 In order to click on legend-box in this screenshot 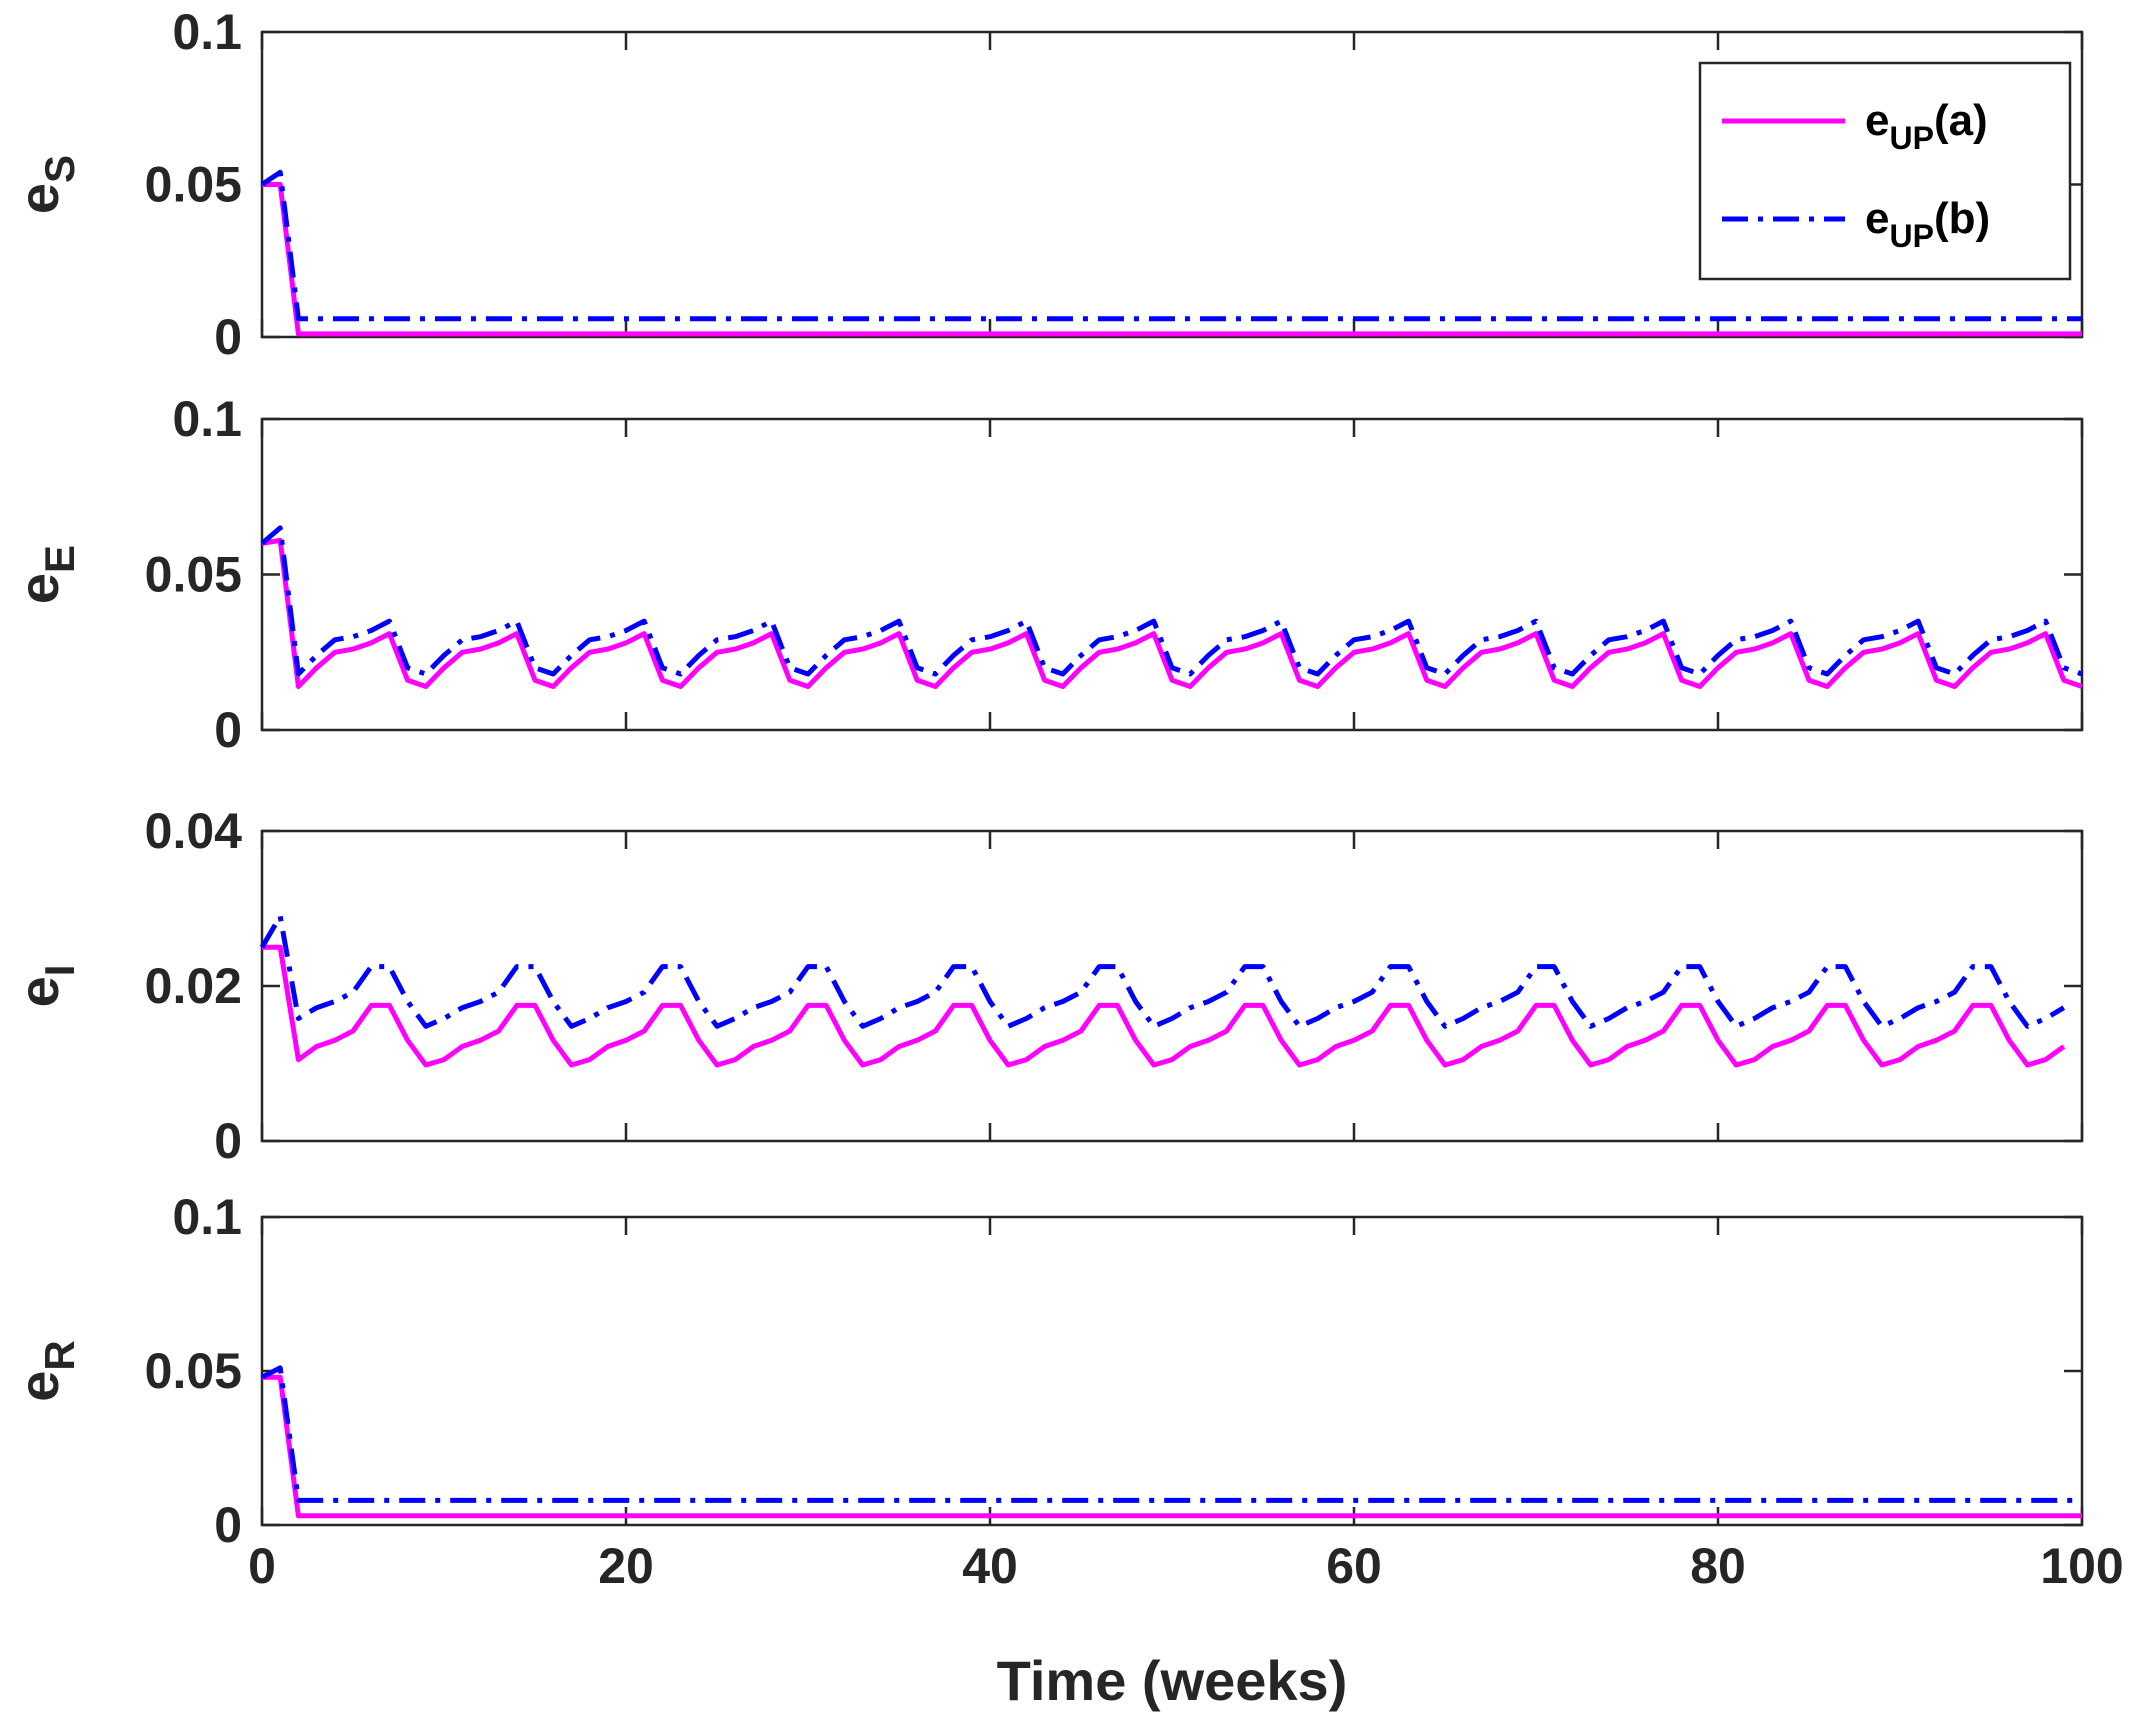, I will do `click(1885, 171)`.